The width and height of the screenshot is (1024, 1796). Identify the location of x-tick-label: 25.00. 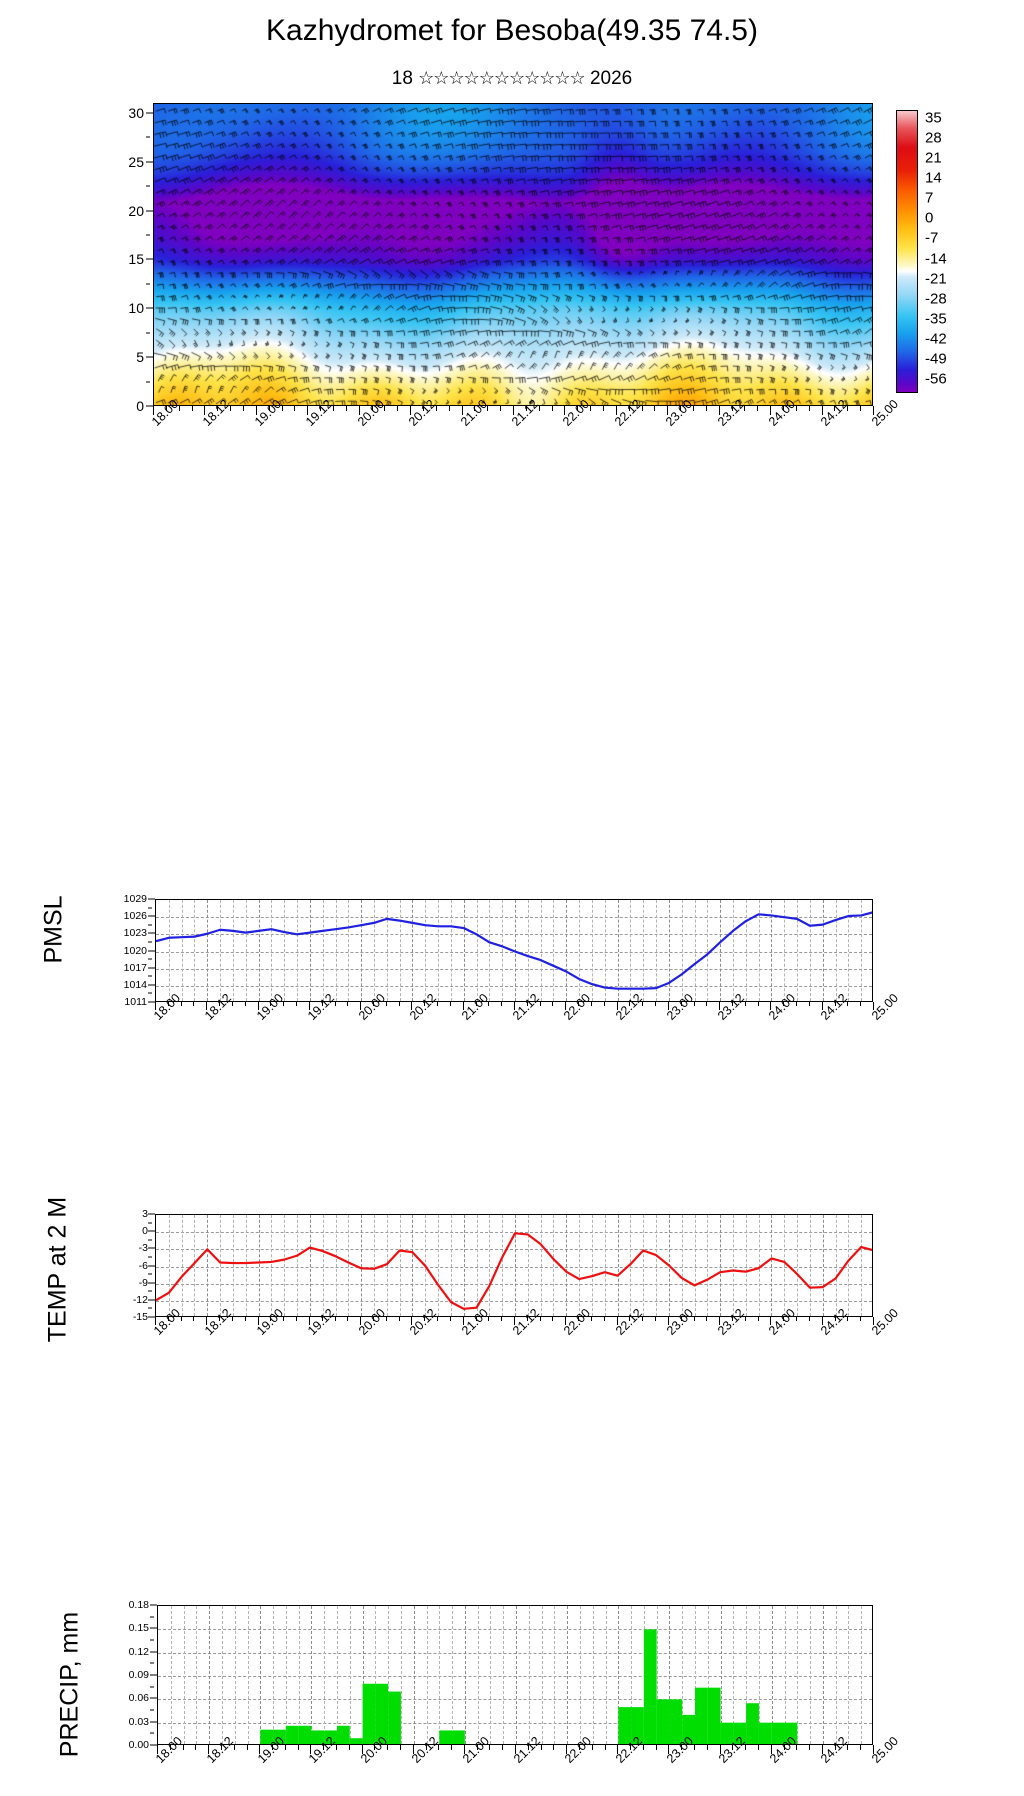
(885, 1749).